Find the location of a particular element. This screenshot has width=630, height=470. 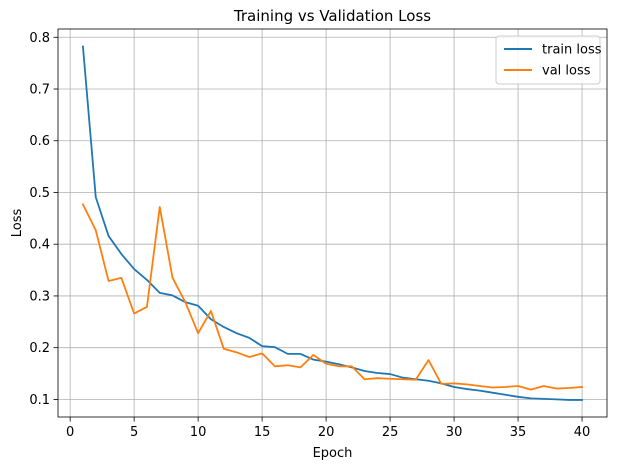

x-tick-label: 40 is located at coordinates (582, 432).